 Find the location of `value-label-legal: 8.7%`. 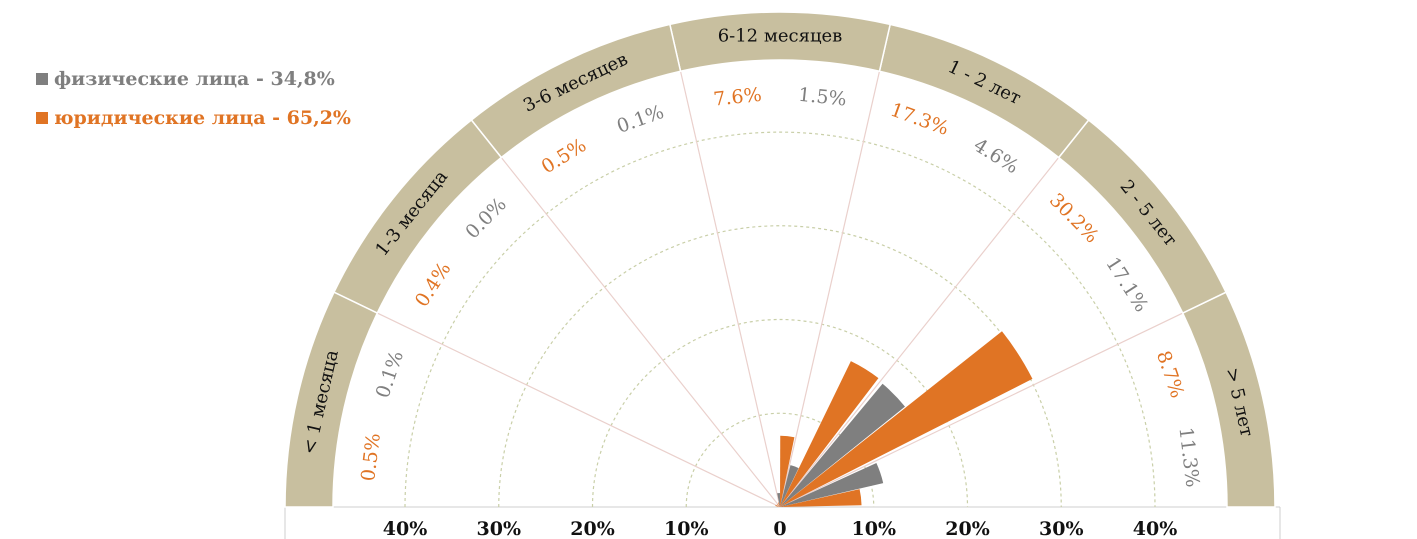

value-label-legal: 8.7% is located at coordinates (1170, 374).